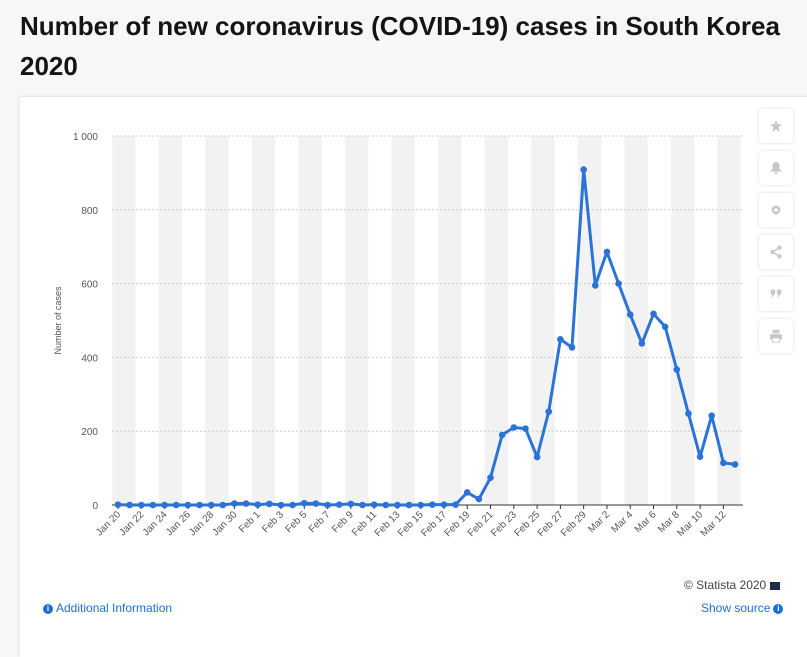 The width and height of the screenshot is (807, 657). I want to click on gear-icon, so click(776, 210).